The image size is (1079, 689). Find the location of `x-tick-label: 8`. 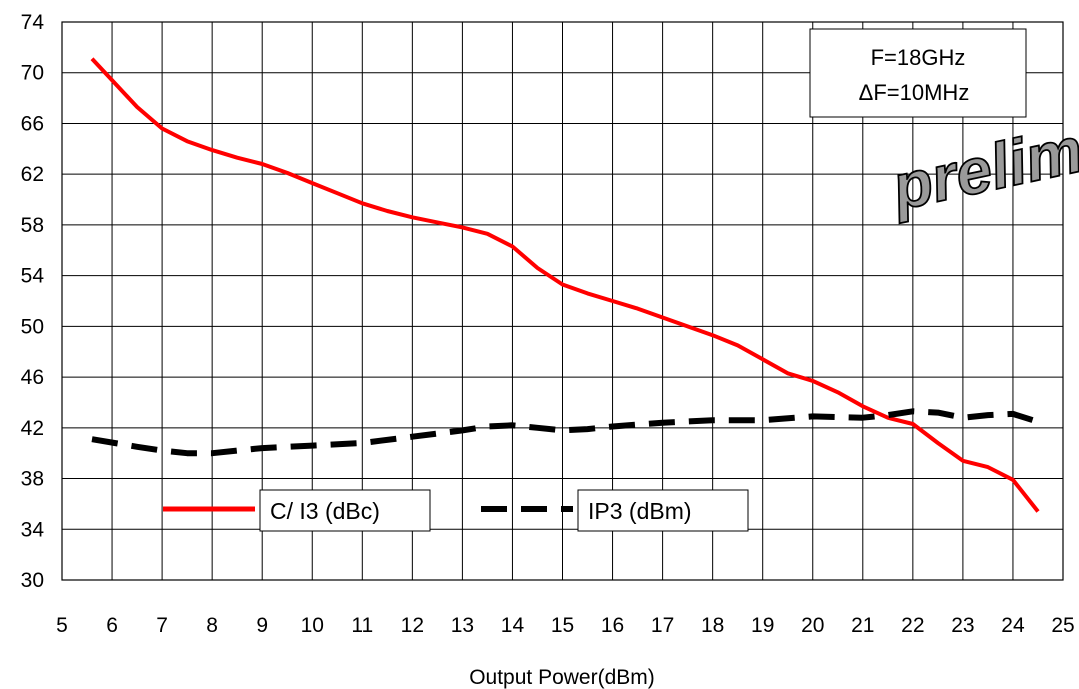

x-tick-label: 8 is located at coordinates (212, 625).